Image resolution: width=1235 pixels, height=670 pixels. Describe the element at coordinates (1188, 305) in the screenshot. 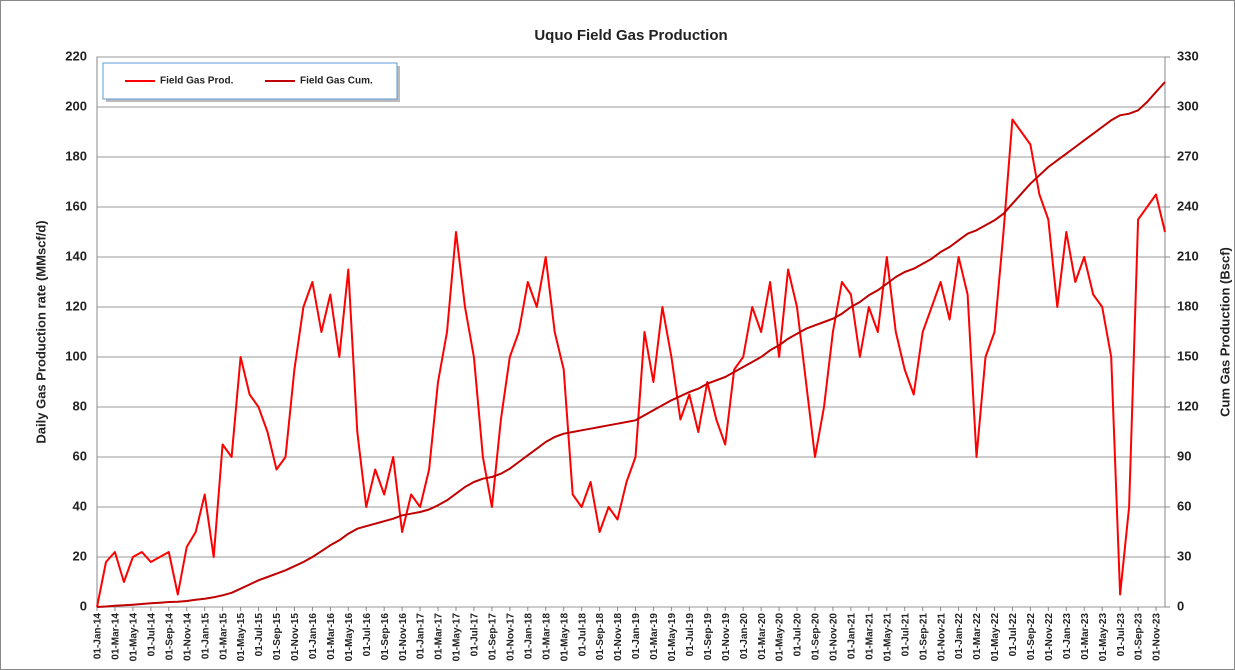

I see `y2-tick-label: 180` at that location.